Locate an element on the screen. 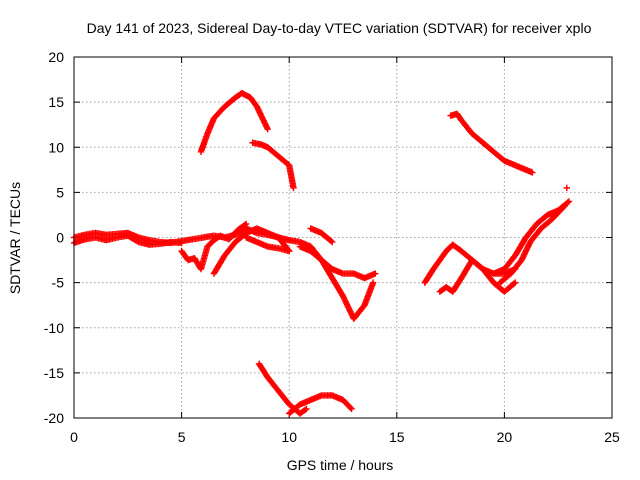 This screenshot has width=640, height=480. y-tick-label: 5 is located at coordinates (60, 192).